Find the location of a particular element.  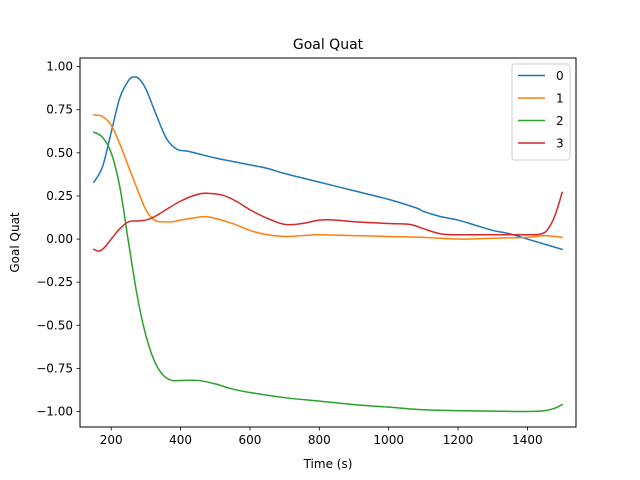

y-tick-label: 0.25 is located at coordinates (59, 196).